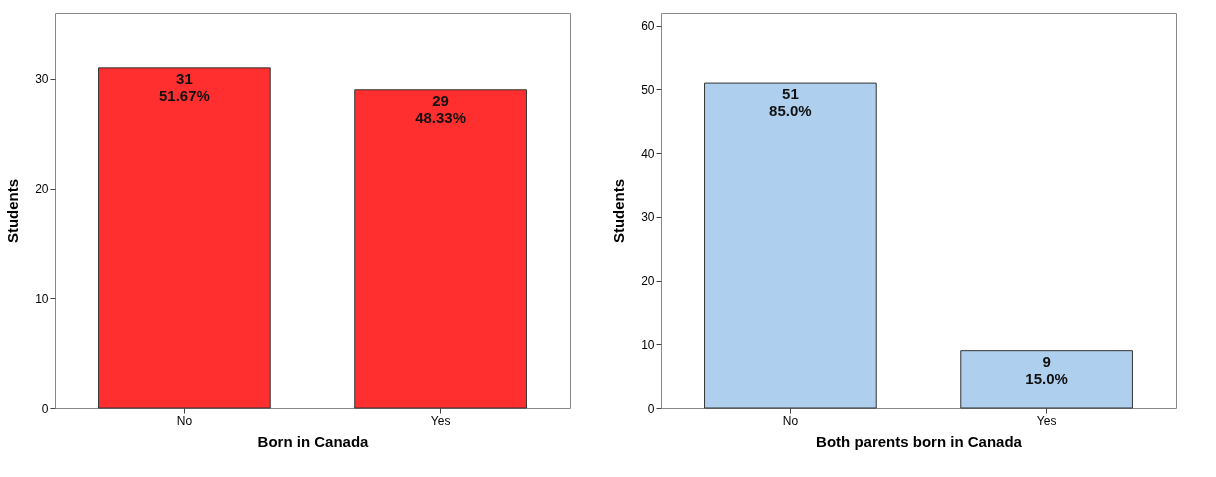 The height and width of the screenshot is (477, 1216). I want to click on y-tick-label: 60, so click(648, 26).